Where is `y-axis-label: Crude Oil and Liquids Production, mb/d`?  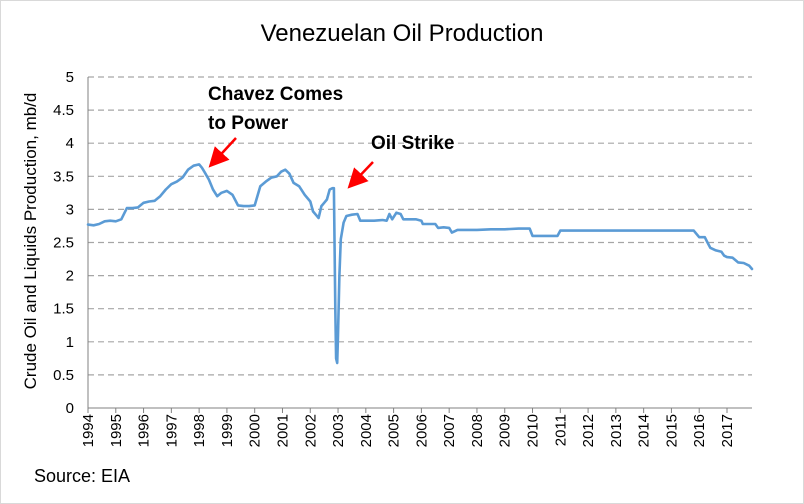
y-axis-label: Crude Oil and Liquids Production, mb/d is located at coordinates (30, 241).